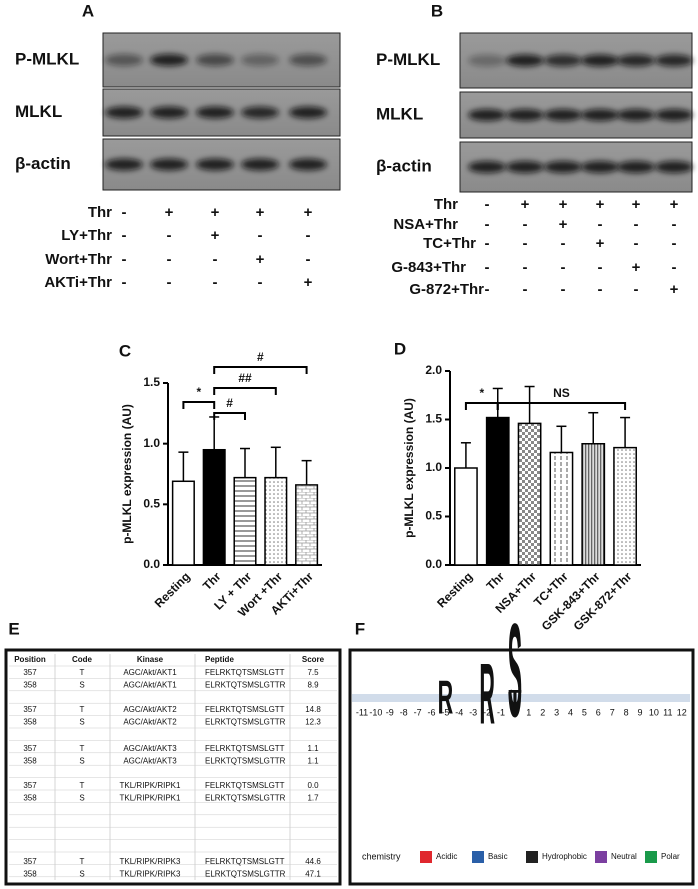  What do you see at coordinates (313, 874) in the screenshot?
I see `table-cell: 47.1` at bounding box center [313, 874].